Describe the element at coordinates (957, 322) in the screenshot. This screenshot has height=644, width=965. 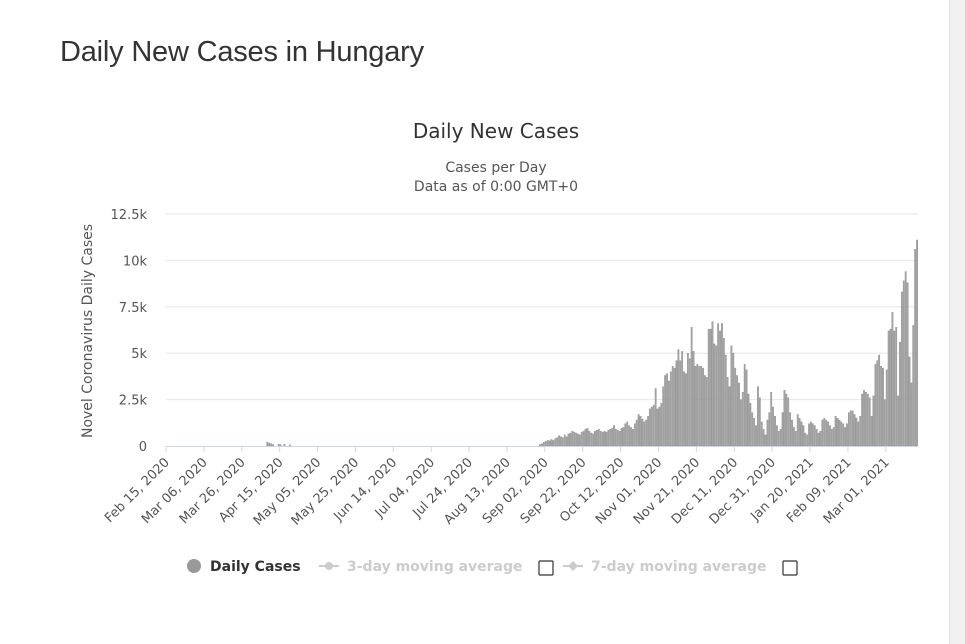
I see `page-scrollbar` at that location.